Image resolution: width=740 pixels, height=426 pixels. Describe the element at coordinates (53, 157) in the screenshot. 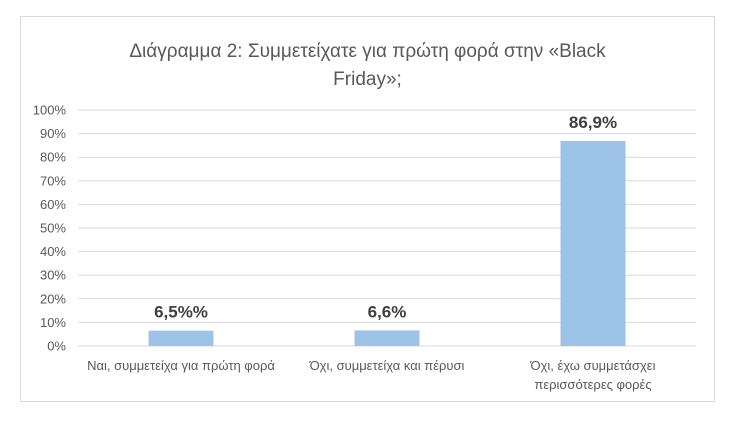

I see `y-tick-label: 80%` at that location.